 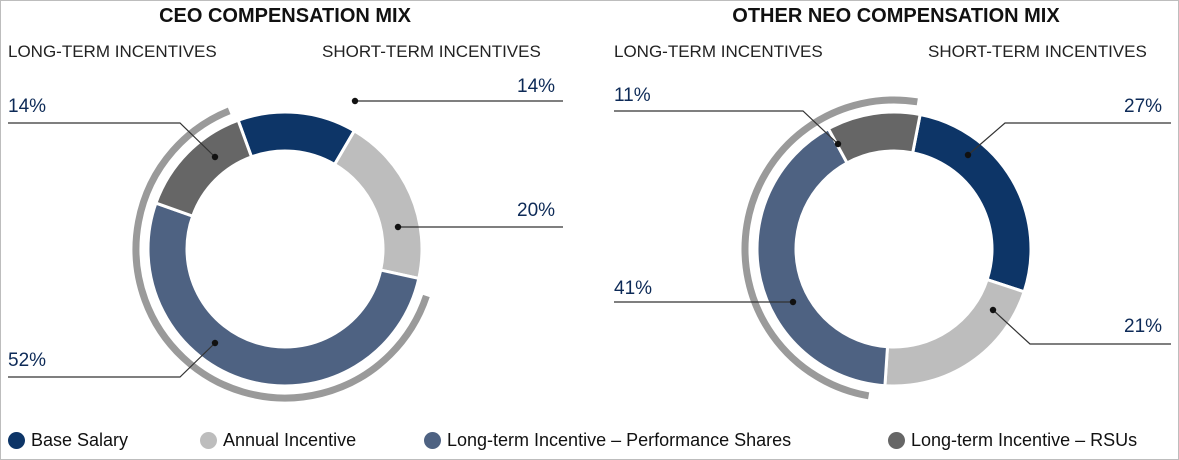 What do you see at coordinates (215, 343) in the screenshot?
I see `ceo-leader-dot-performance-shares` at bounding box center [215, 343].